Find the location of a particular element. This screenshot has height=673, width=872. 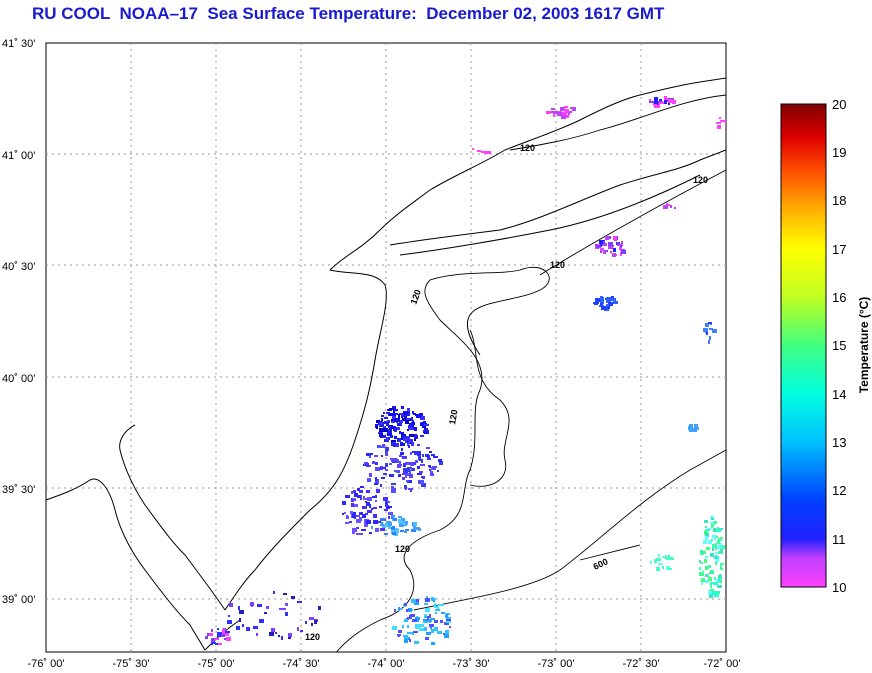

colorbar-tick-label: 20 is located at coordinates (839, 104).